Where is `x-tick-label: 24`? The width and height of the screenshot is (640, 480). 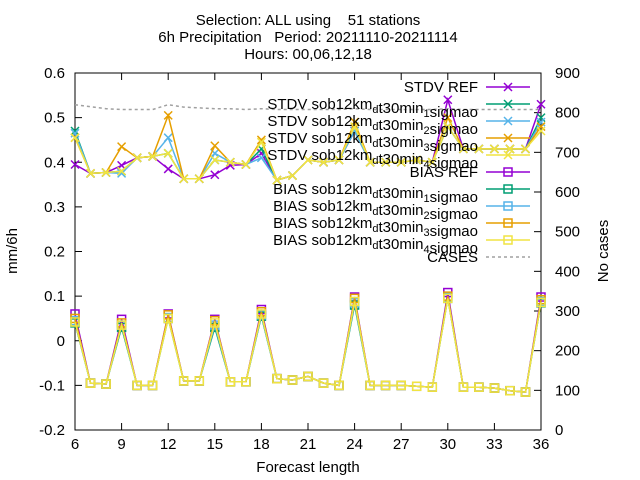 x-tick-label: 24 is located at coordinates (354, 444).